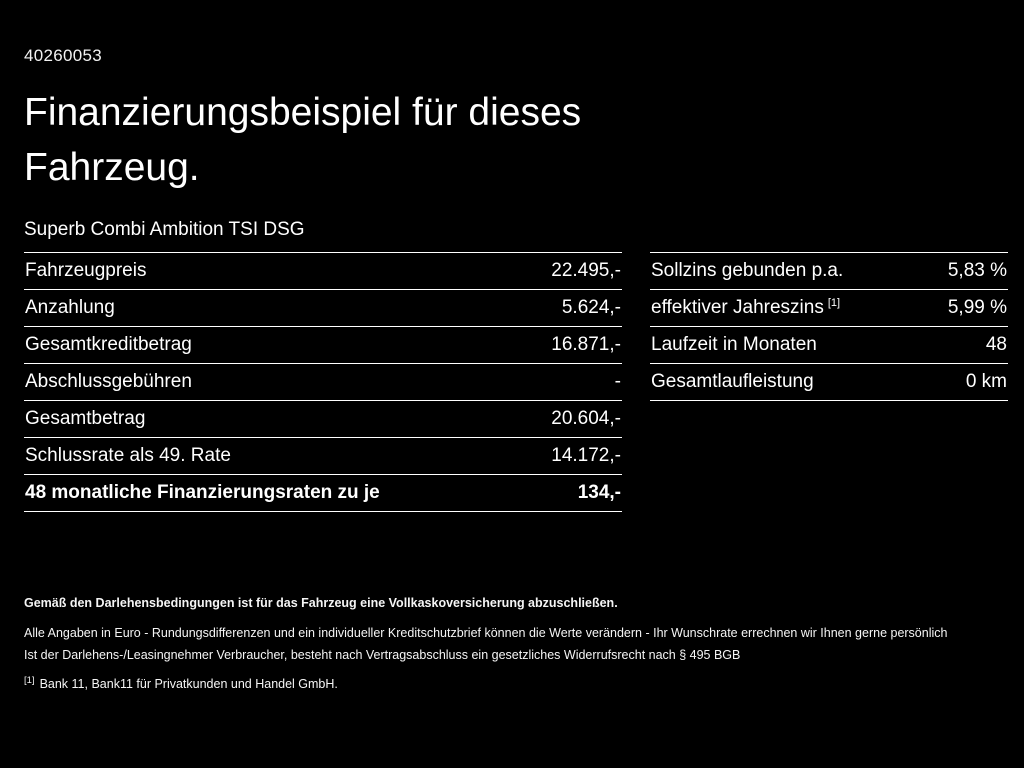  Describe the element at coordinates (303, 112) in the screenshot. I see `page-title-line1: Finanzierungsbeispiel für dieses` at that location.